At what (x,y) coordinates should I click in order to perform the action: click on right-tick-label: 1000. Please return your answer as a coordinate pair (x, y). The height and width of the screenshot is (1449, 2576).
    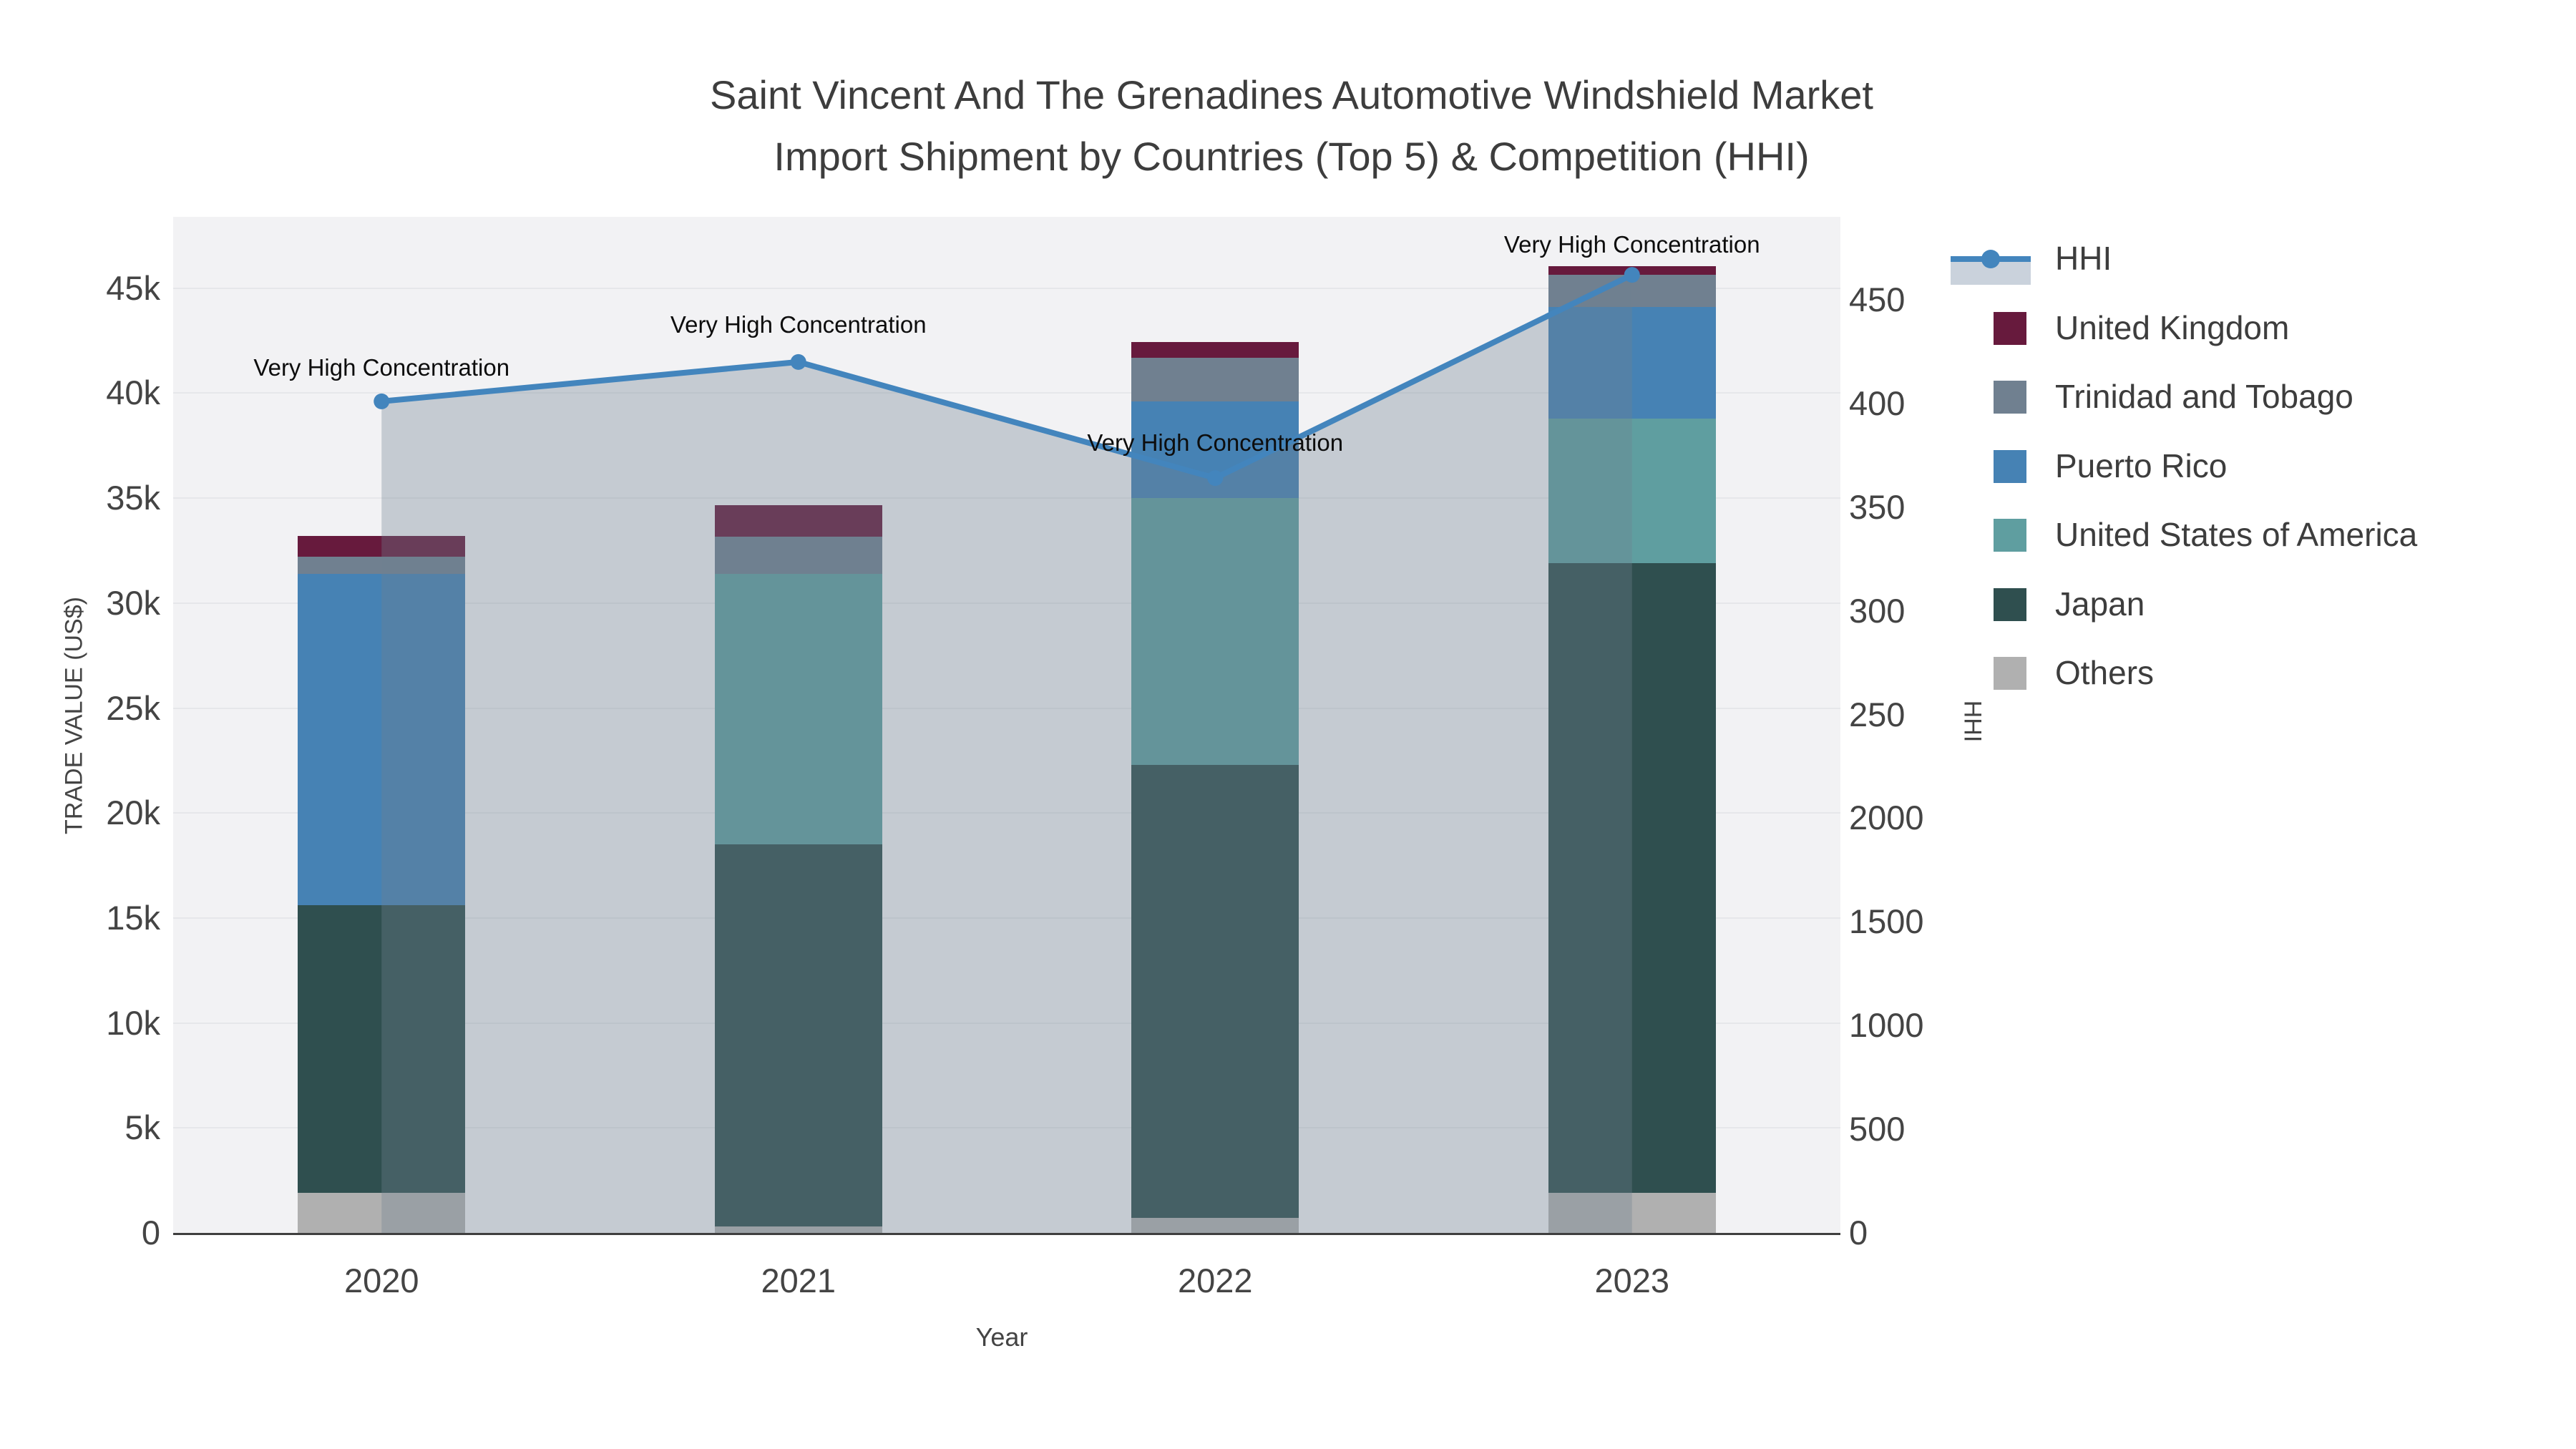
    Looking at the image, I should click on (1886, 1025).